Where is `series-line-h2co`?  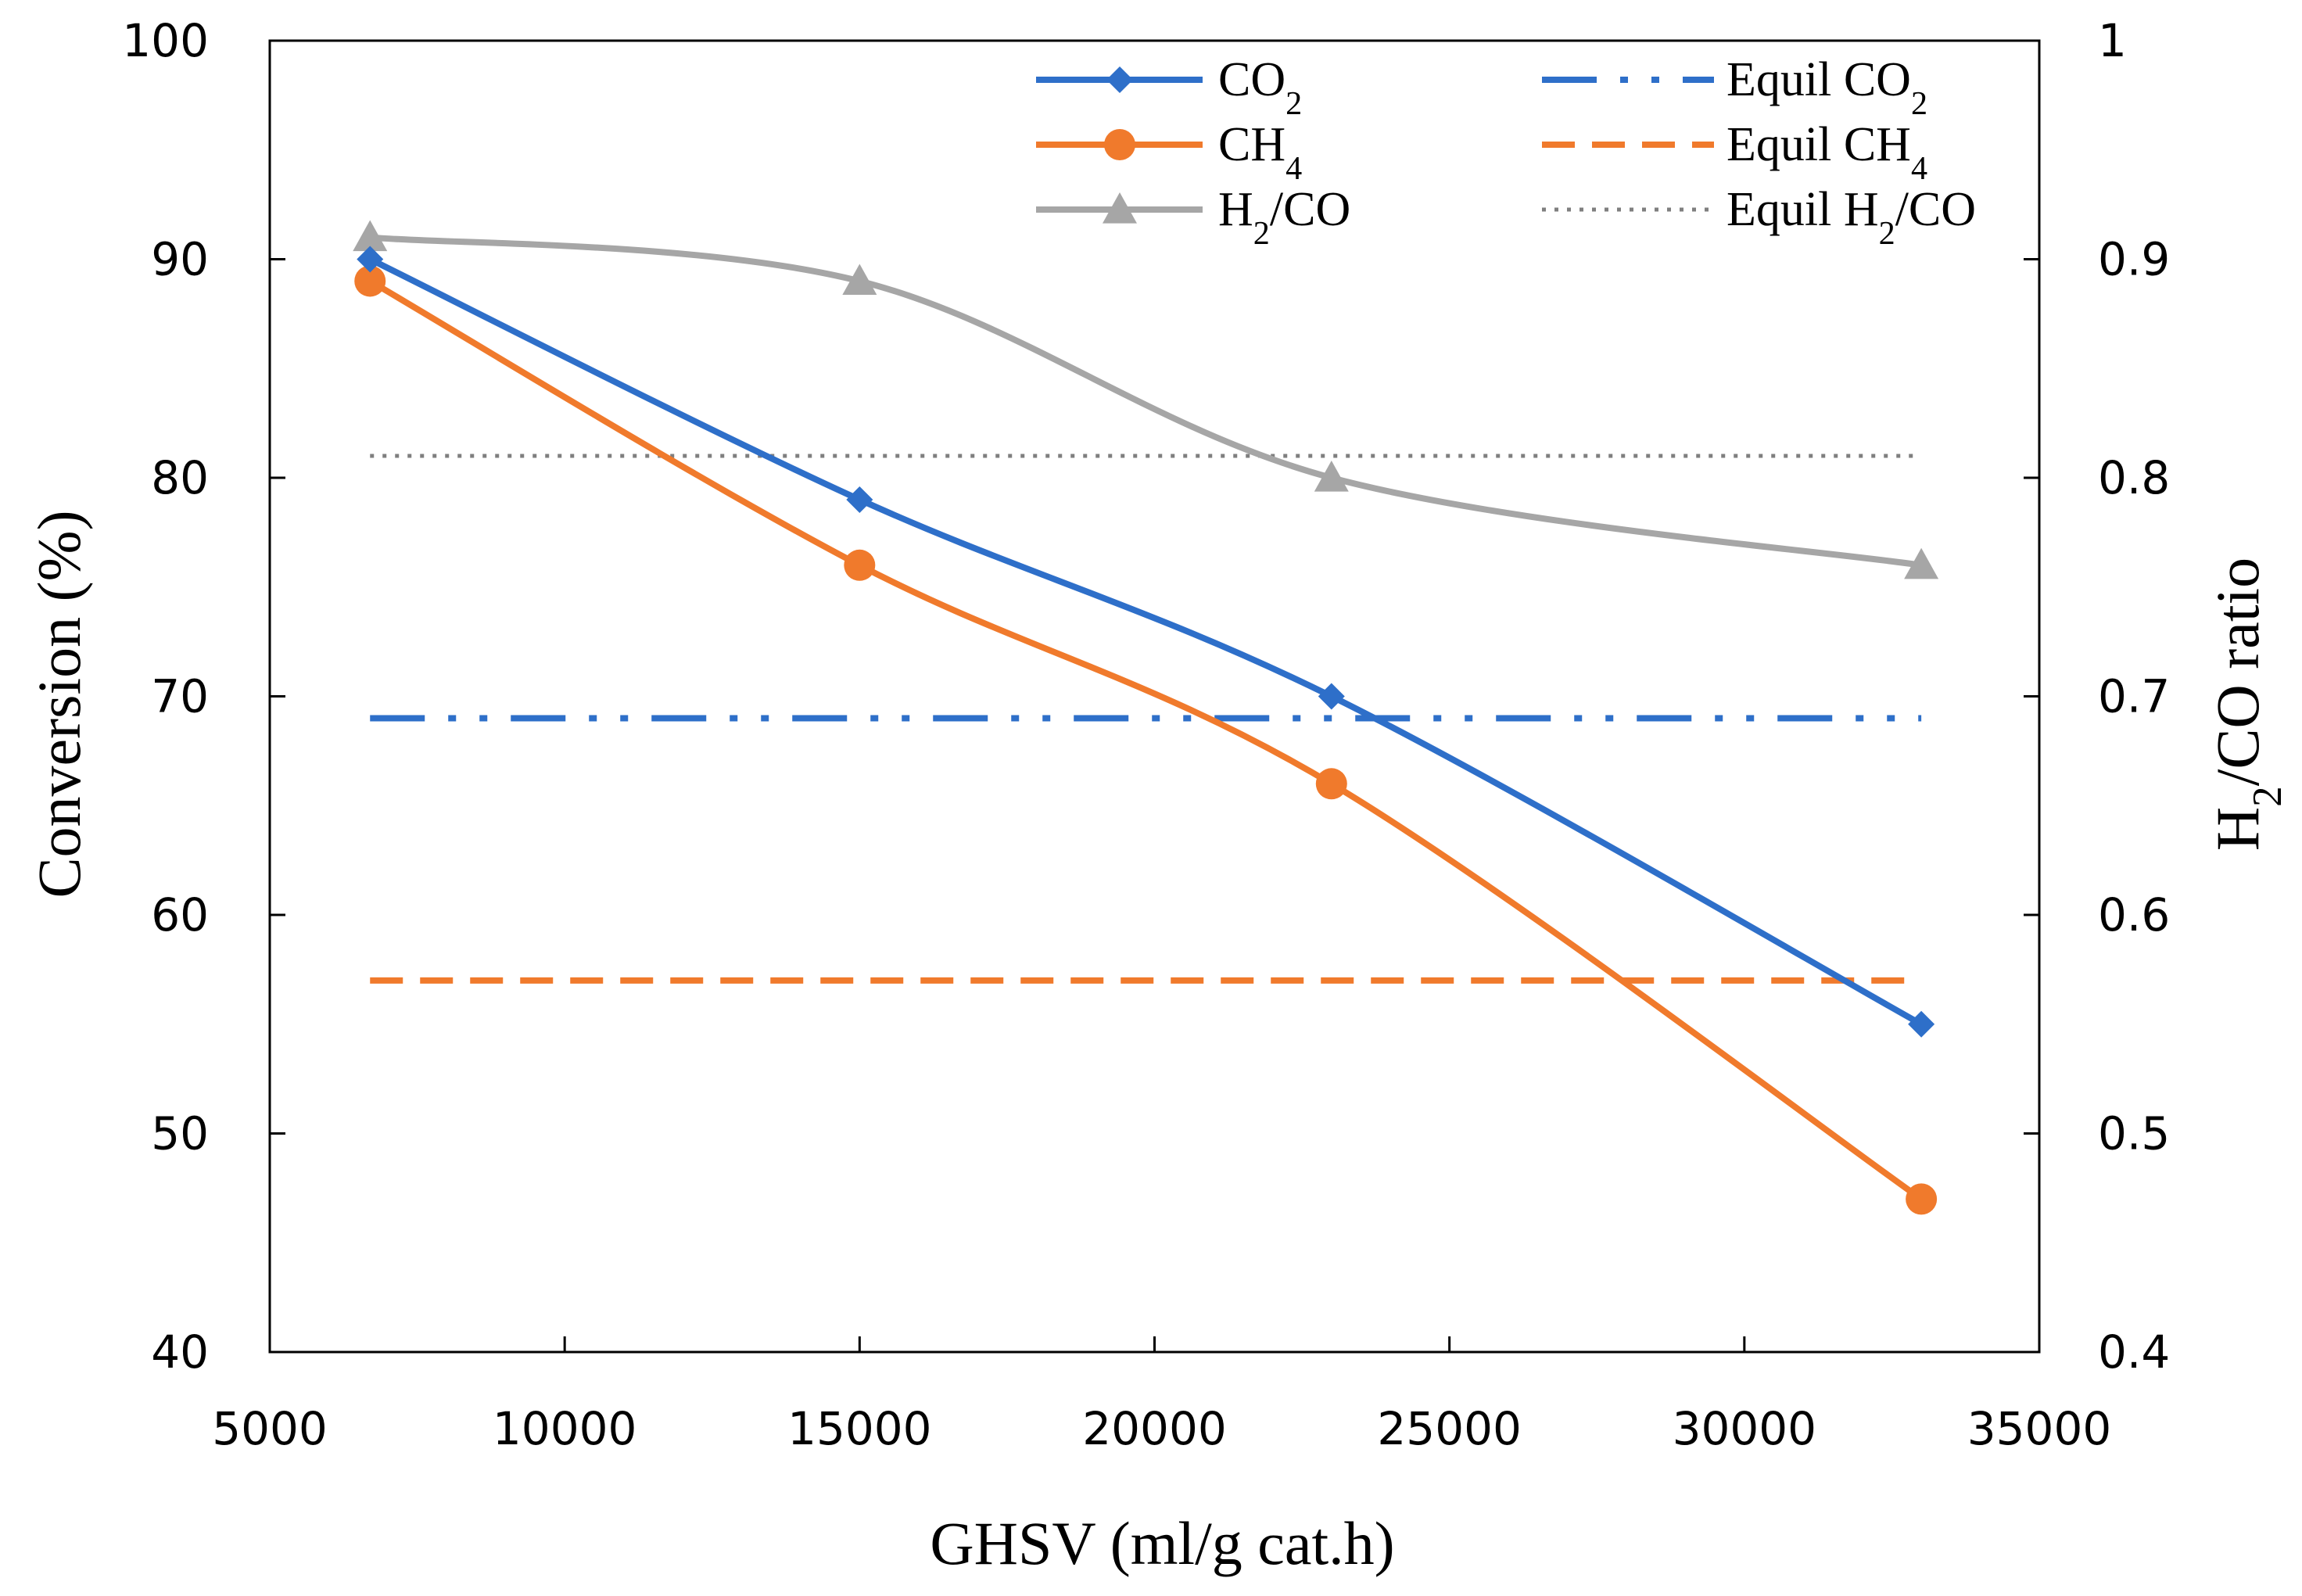 series-line-h2co is located at coordinates (1146, 401).